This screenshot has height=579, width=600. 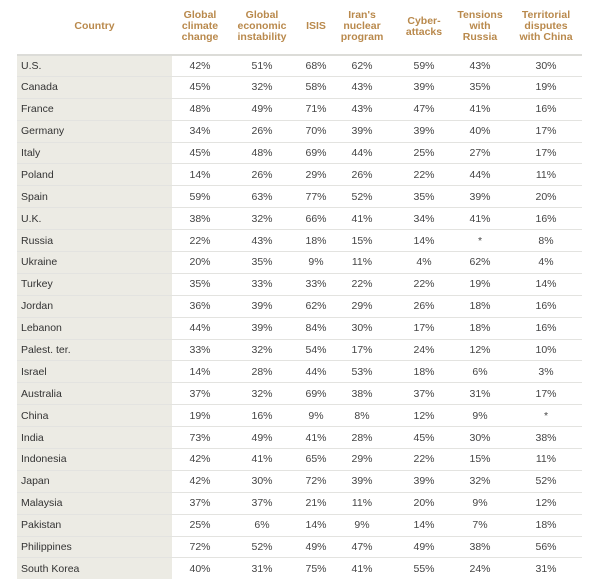 I want to click on country-name: Japan, so click(x=94, y=481).